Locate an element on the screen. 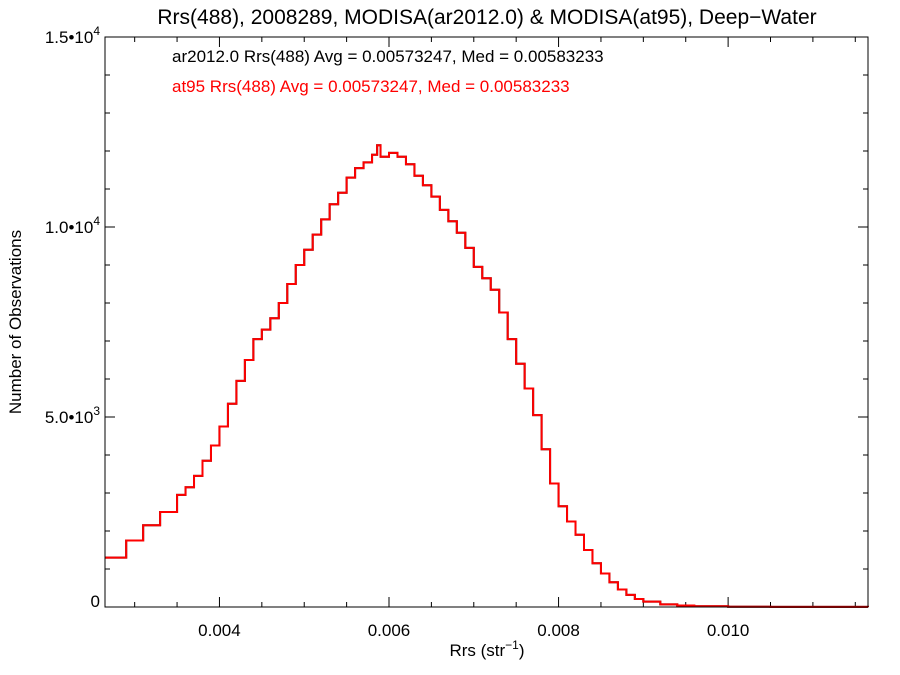  x-axis-label-main: Rrs (str is located at coordinates (477, 650).